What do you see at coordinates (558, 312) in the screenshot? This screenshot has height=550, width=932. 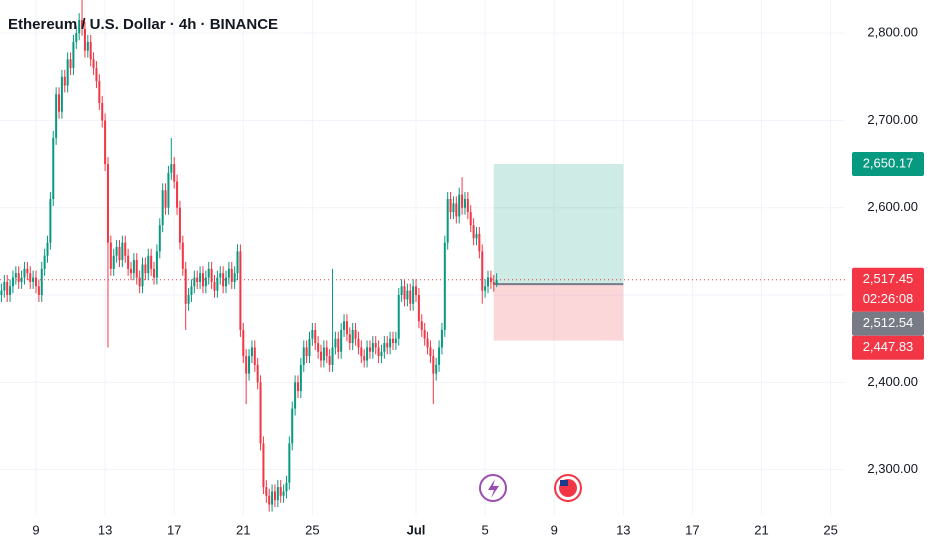 I see `stop-zone` at bounding box center [558, 312].